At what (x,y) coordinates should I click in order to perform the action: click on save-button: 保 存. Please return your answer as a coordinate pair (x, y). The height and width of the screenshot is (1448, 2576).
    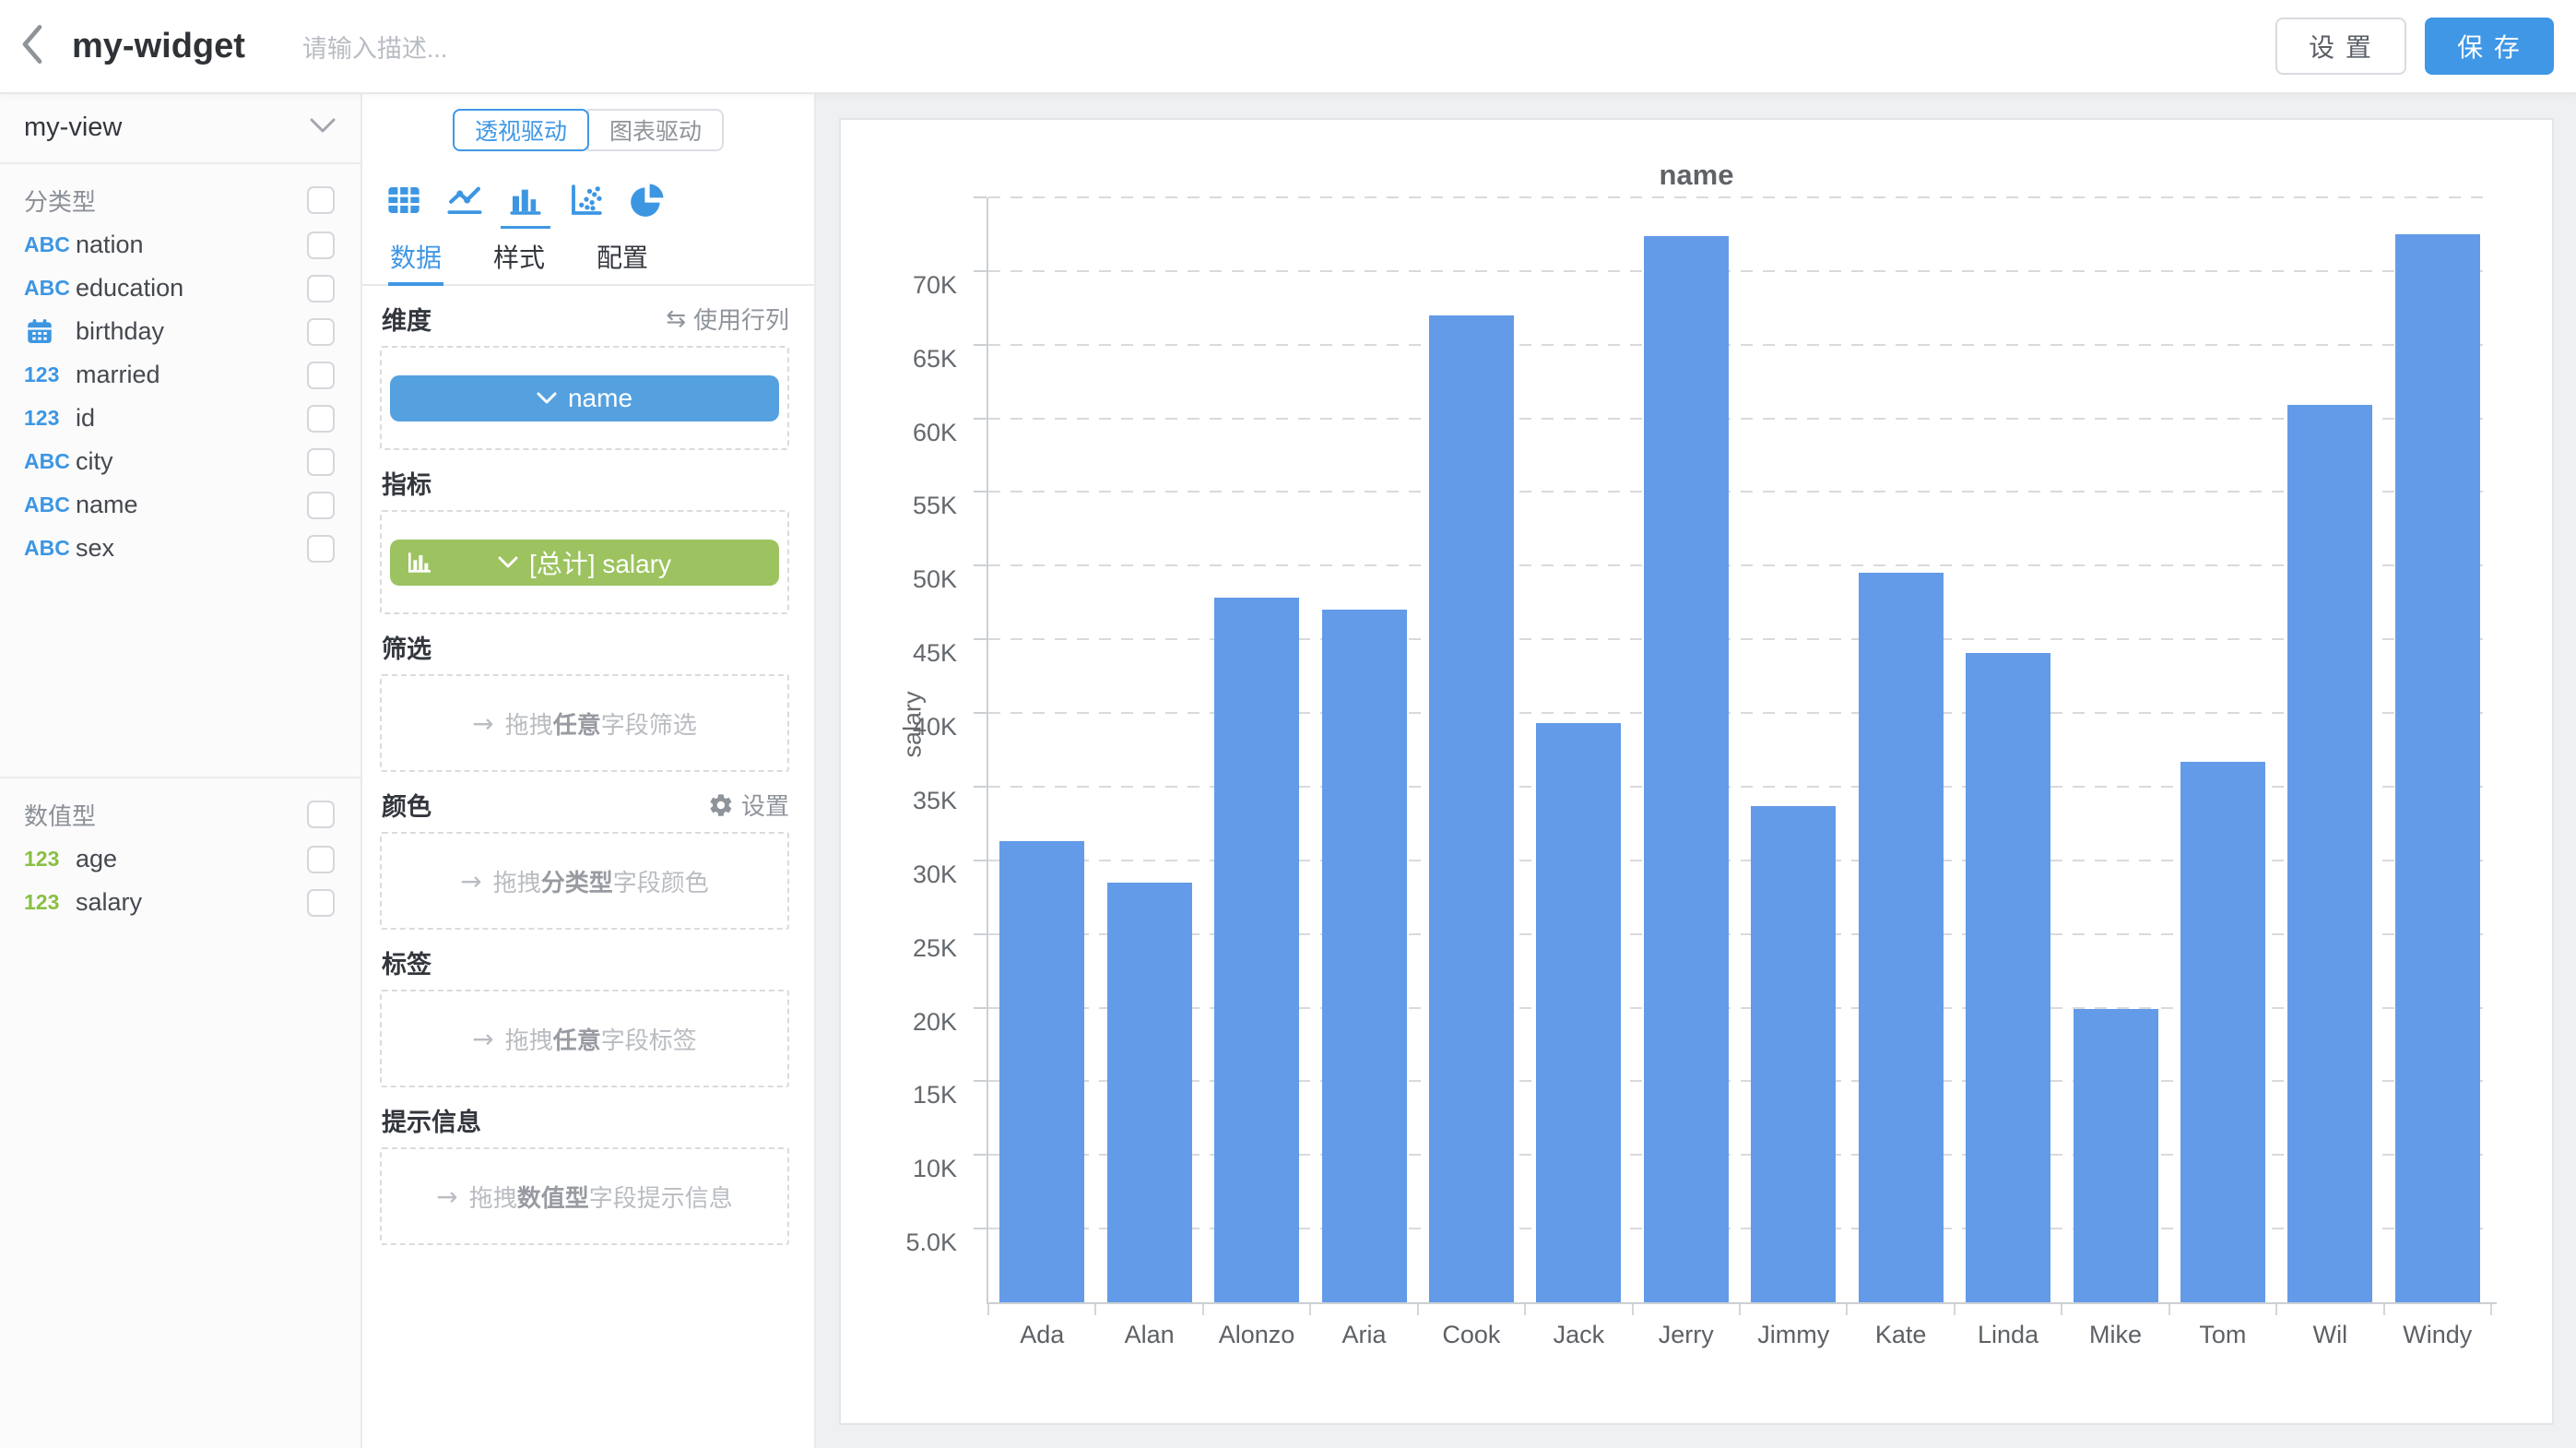
    Looking at the image, I should click on (2489, 46).